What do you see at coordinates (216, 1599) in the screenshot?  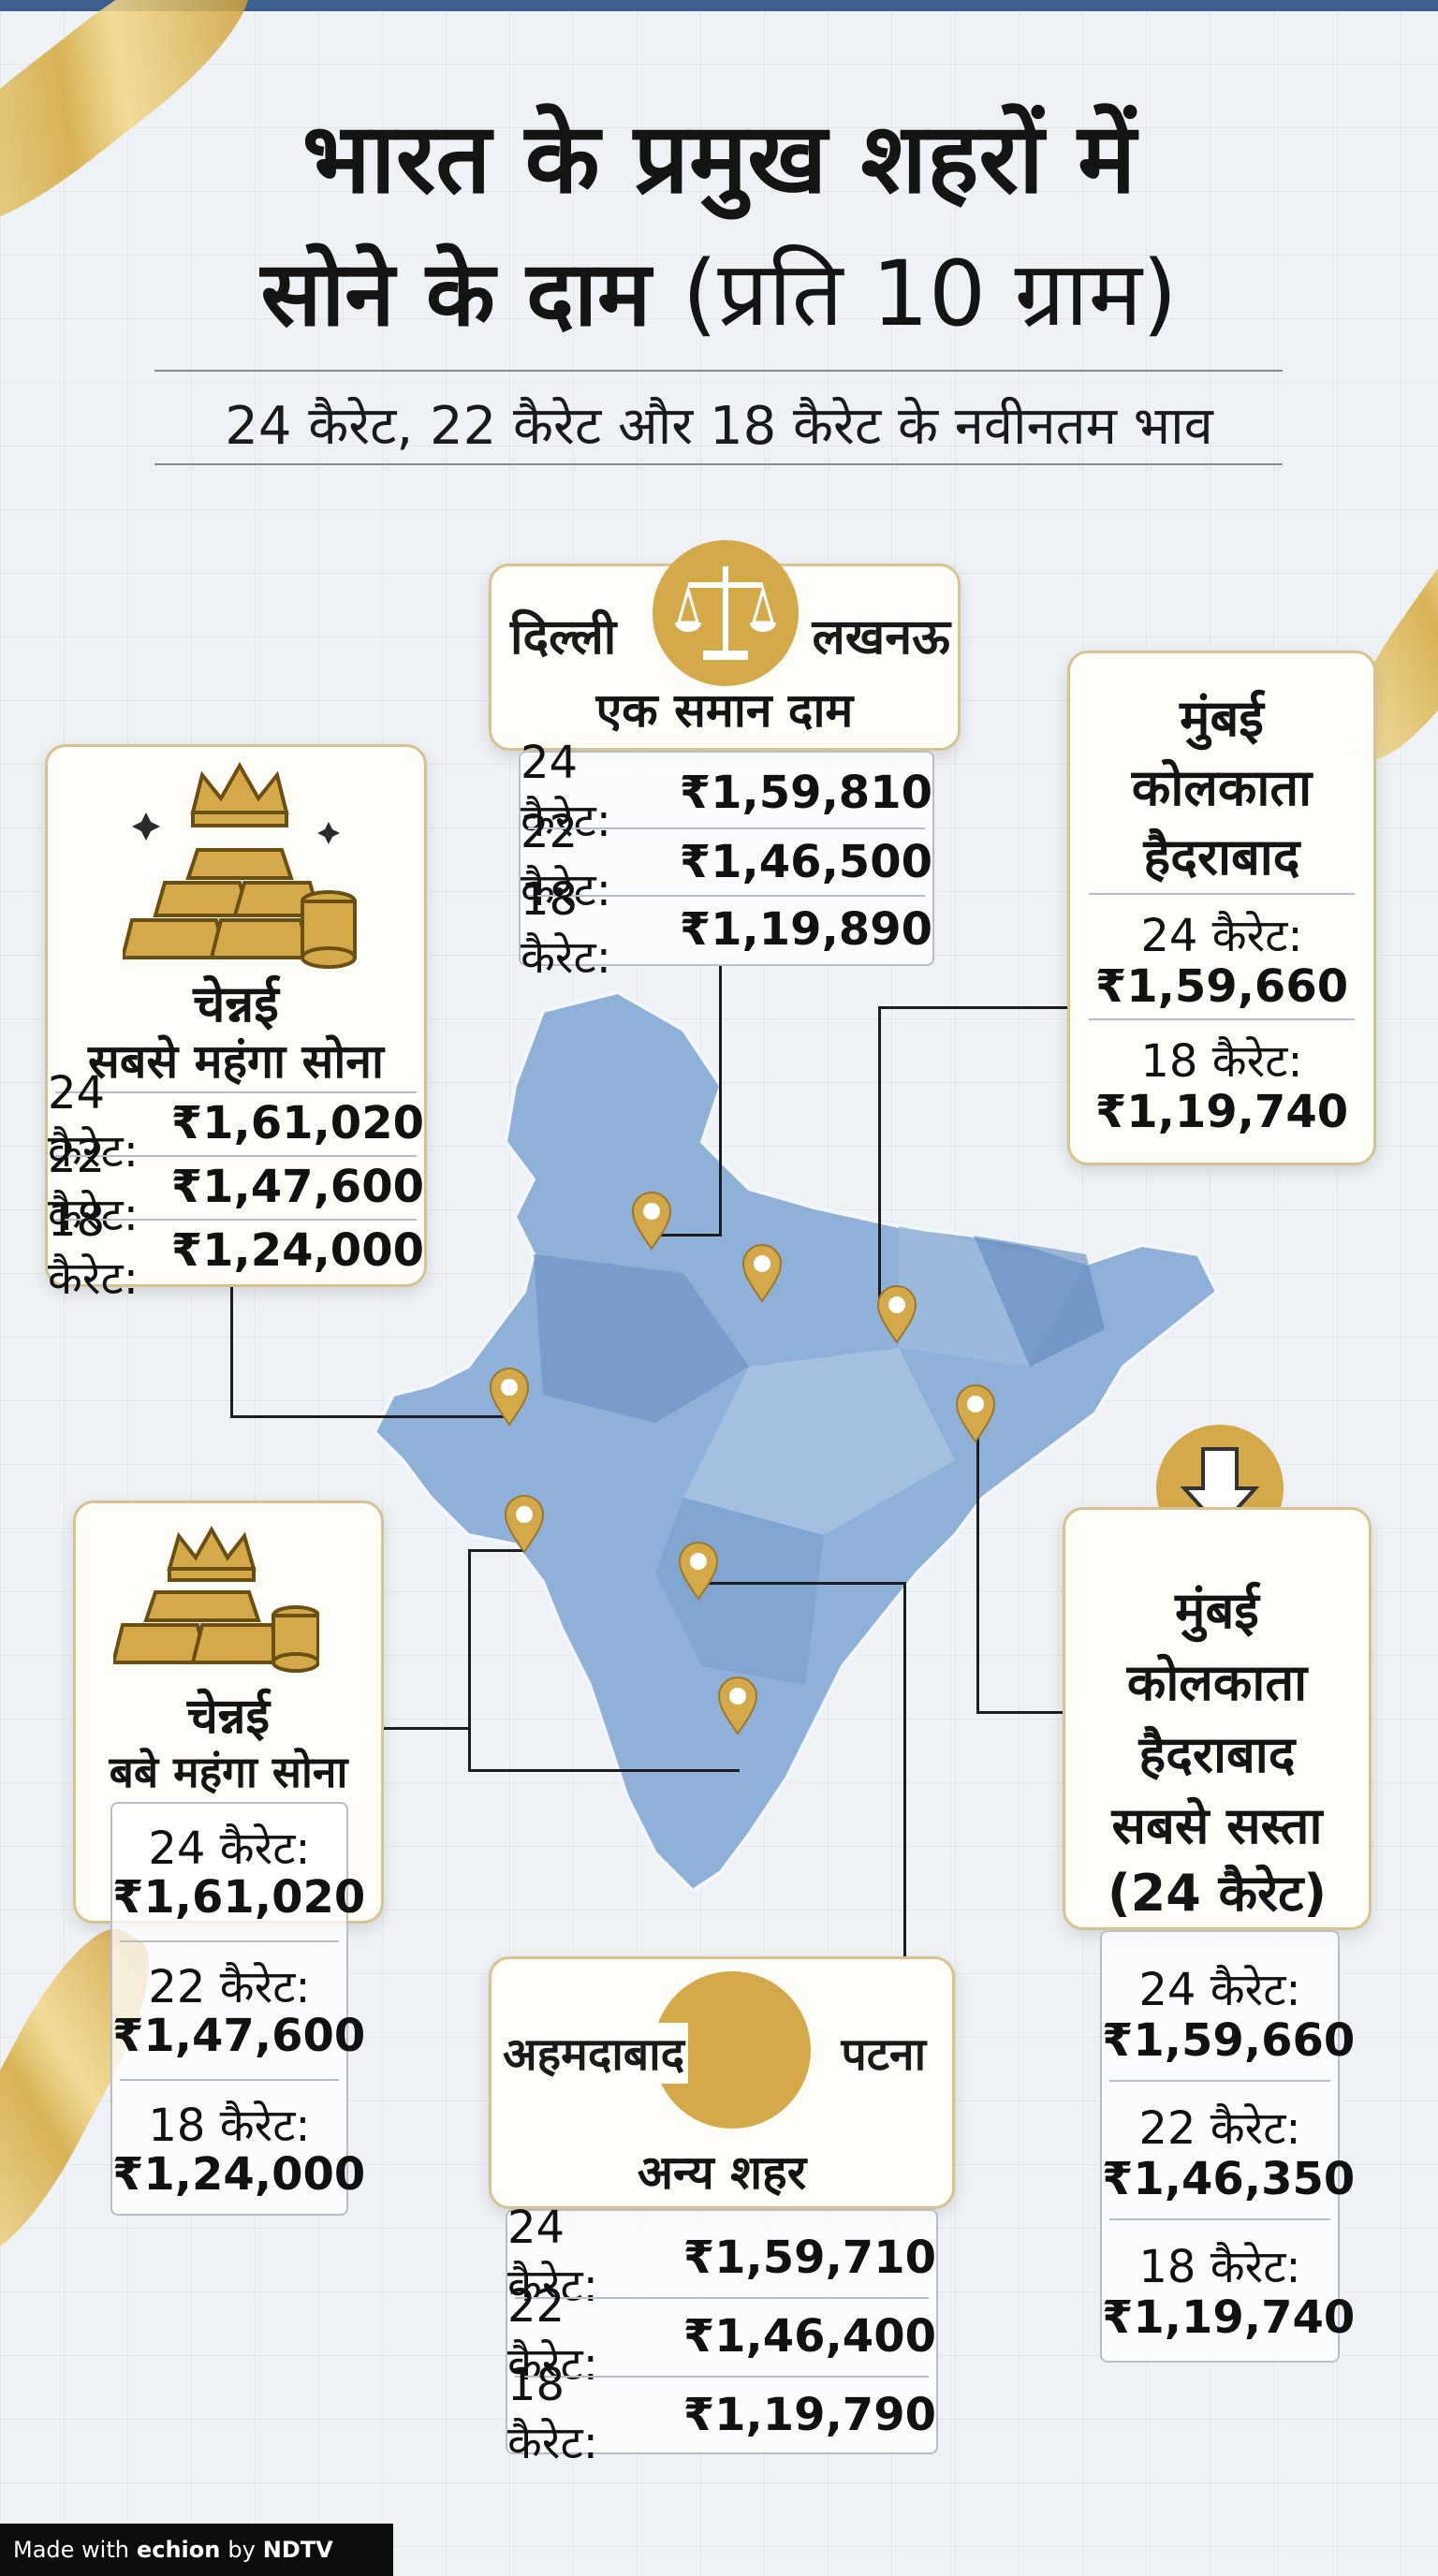 I see `gold-bars-crown-icon` at bounding box center [216, 1599].